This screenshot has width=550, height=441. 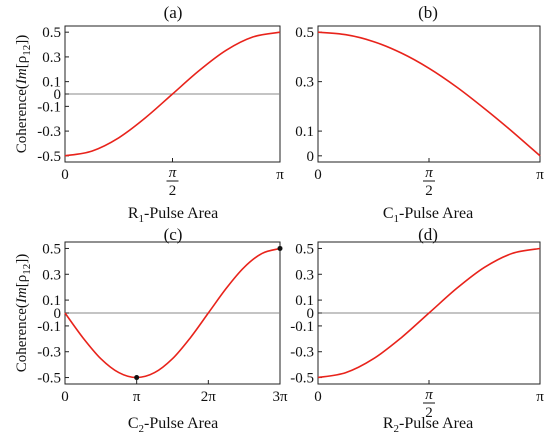 What do you see at coordinates (428, 215) in the screenshot?
I see `x-axis-label: C1-Pulse Area` at bounding box center [428, 215].